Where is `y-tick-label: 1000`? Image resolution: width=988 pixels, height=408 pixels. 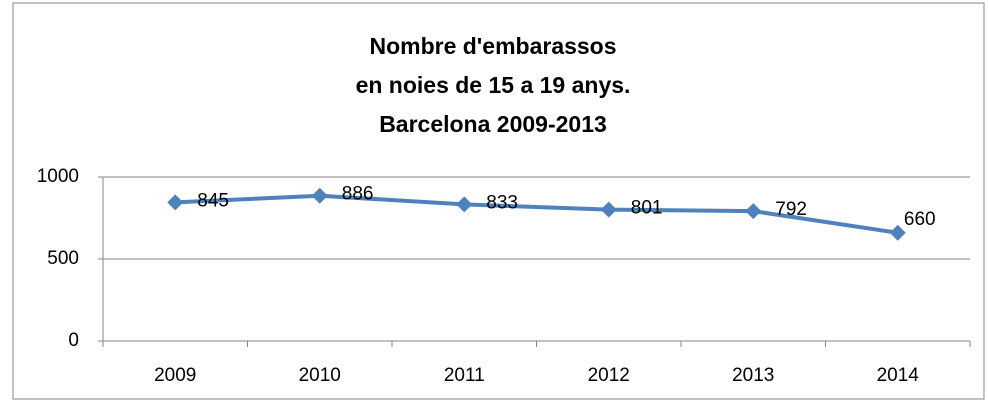
y-tick-label: 1000 is located at coordinates (58, 176).